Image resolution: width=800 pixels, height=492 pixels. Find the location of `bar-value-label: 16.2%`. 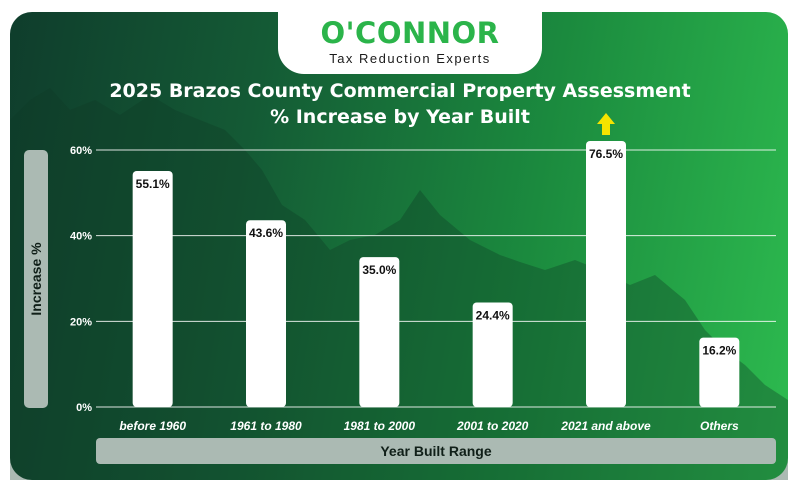

bar-value-label: 16.2% is located at coordinates (719, 351).